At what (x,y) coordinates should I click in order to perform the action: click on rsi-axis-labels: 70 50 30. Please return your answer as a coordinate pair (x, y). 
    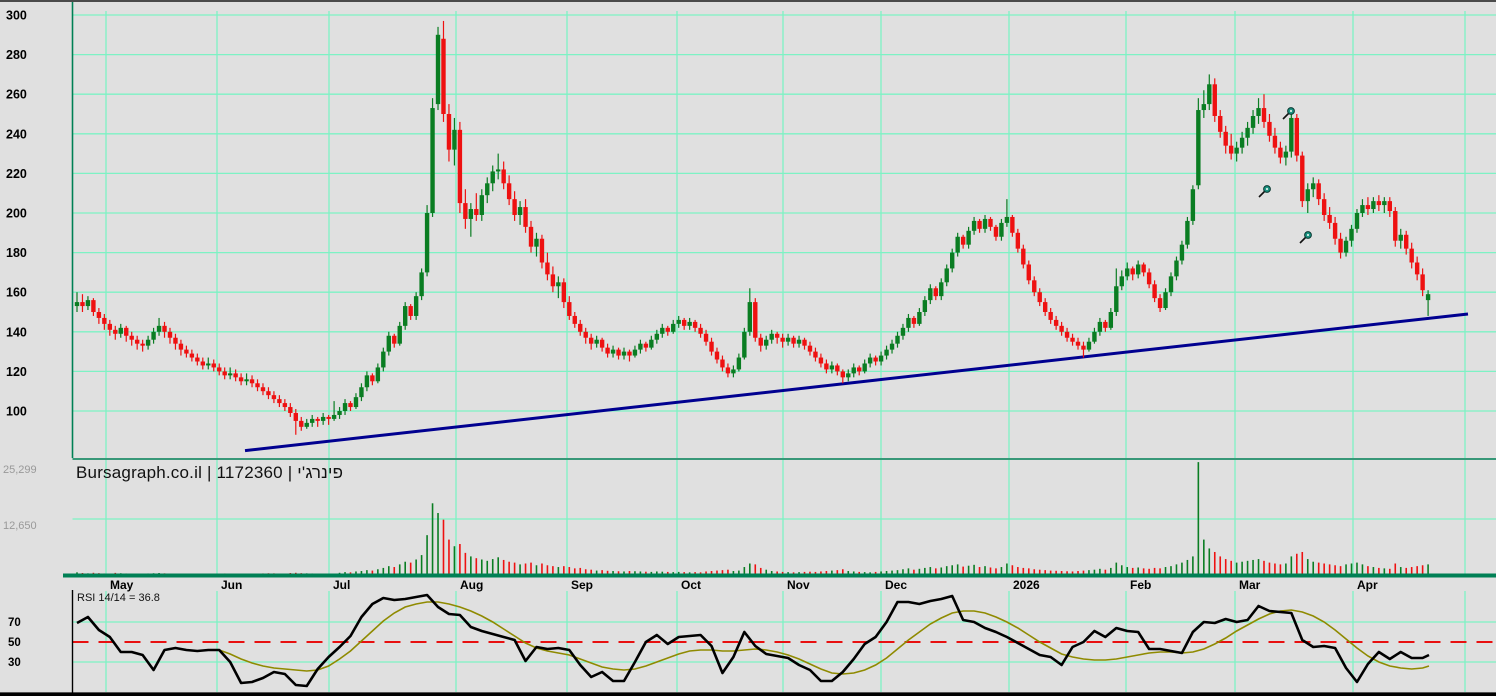
    Looking at the image, I should click on (14, 643).